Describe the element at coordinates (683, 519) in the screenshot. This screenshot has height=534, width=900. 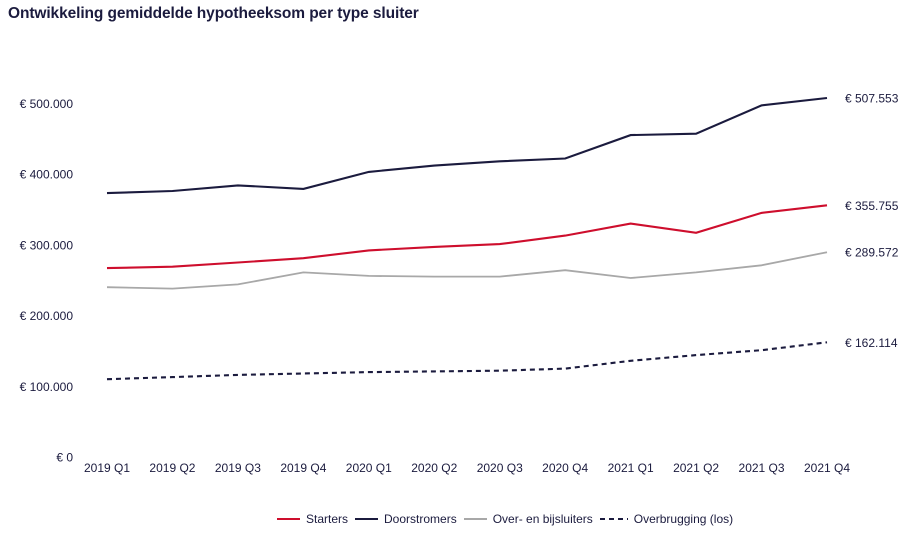
I see `legend-label-overbrugging-los: Overbrugging (los)` at that location.